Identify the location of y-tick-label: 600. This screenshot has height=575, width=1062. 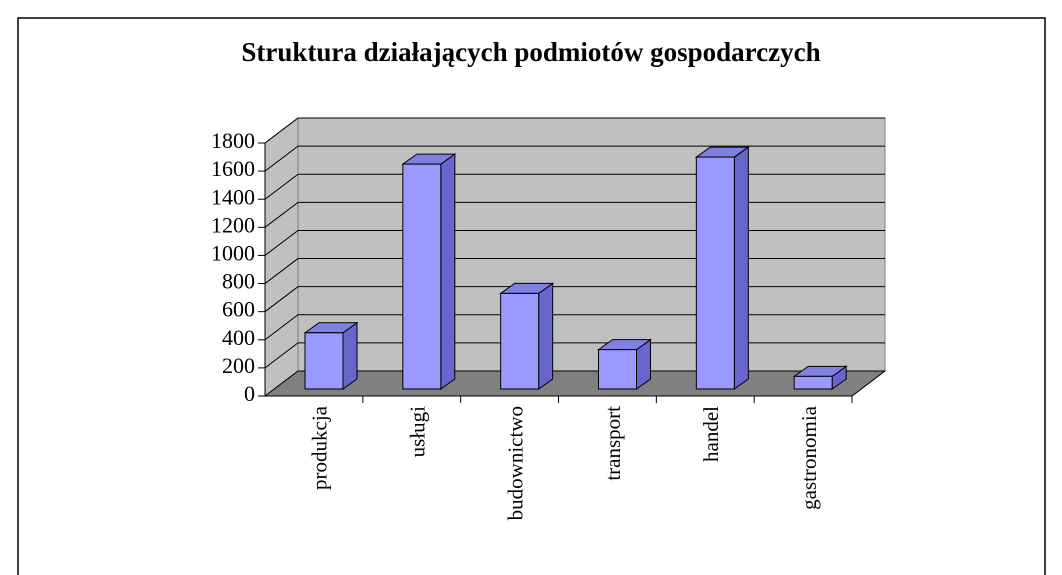
(238, 309).